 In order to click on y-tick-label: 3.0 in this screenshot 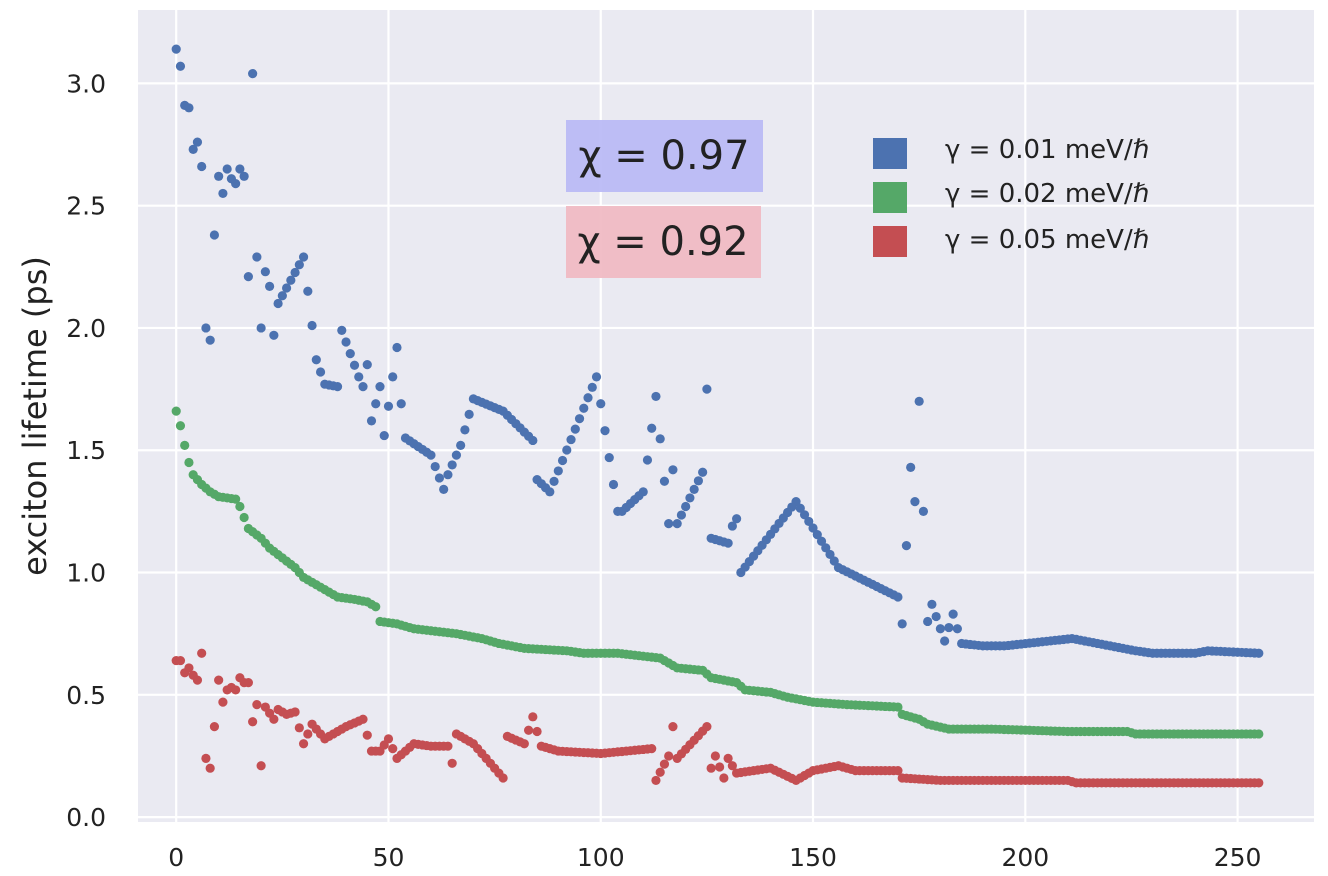, I will do `click(86, 83)`.